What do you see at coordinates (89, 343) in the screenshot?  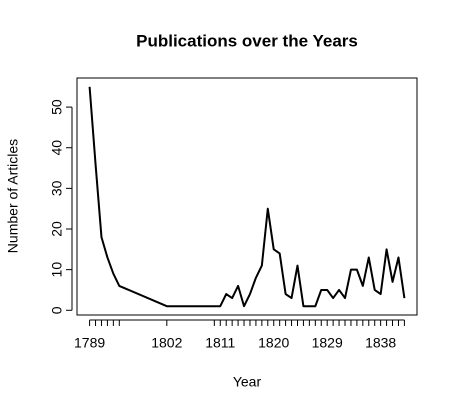 I see `x-tick-label: 1789` at bounding box center [89, 343].